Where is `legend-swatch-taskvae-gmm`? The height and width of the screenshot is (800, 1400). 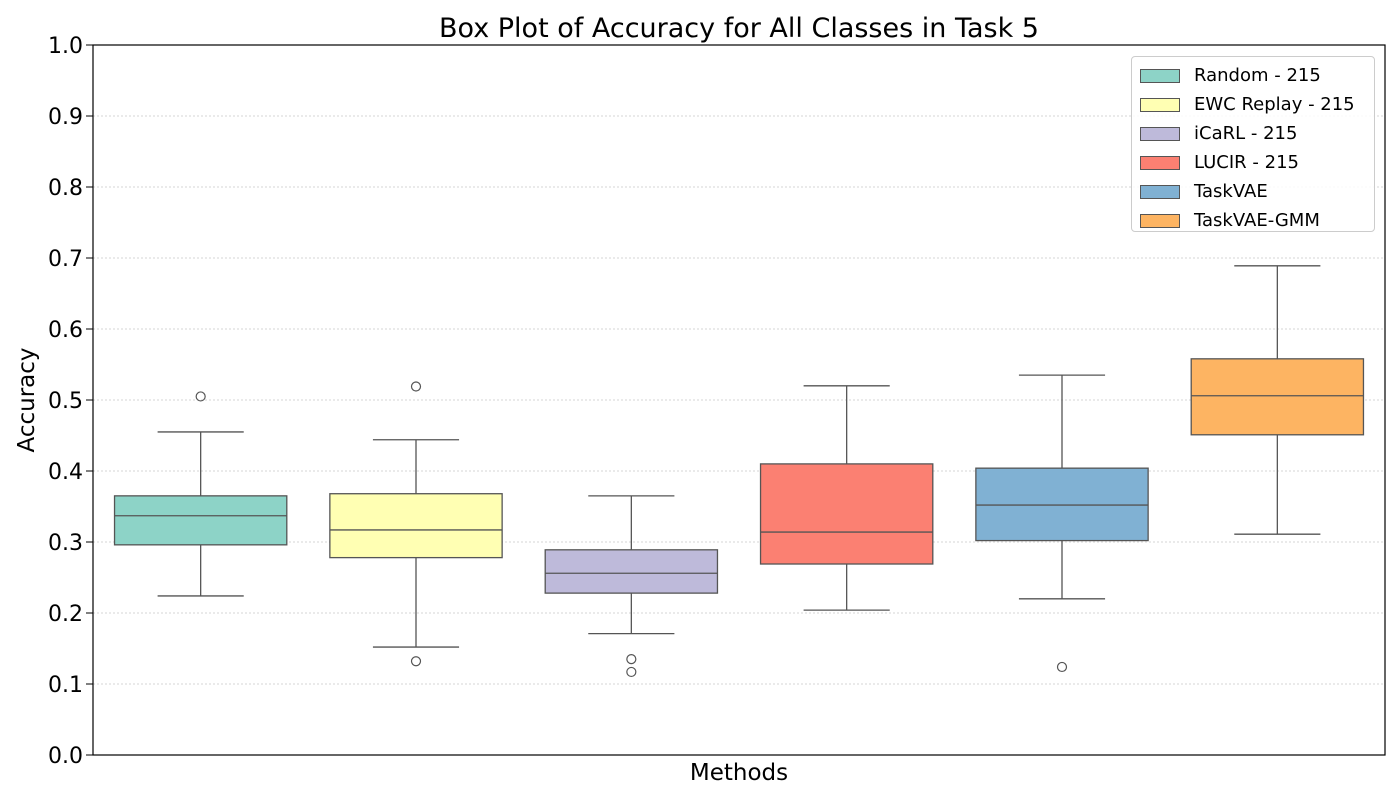 legend-swatch-taskvae-gmm is located at coordinates (1160, 220).